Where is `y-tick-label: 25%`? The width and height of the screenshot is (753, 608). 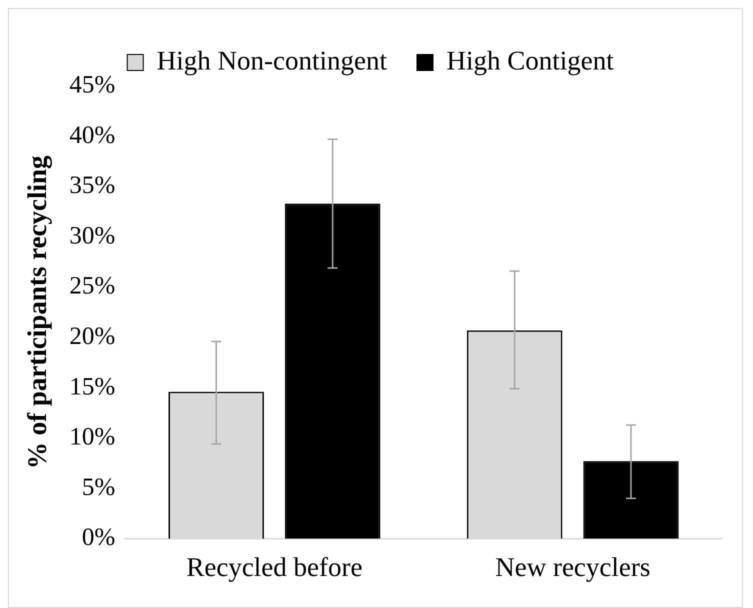
y-tick-label: 25% is located at coordinates (92, 286).